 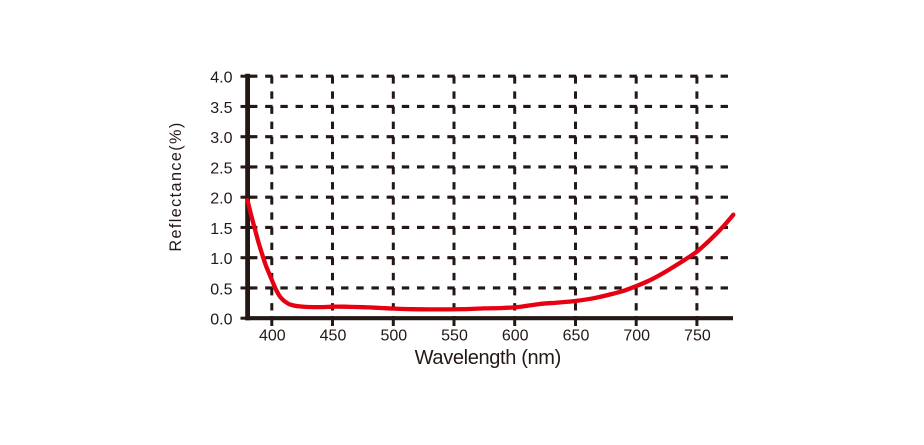 I want to click on svg-text: 3.5, so click(x=221, y=108).